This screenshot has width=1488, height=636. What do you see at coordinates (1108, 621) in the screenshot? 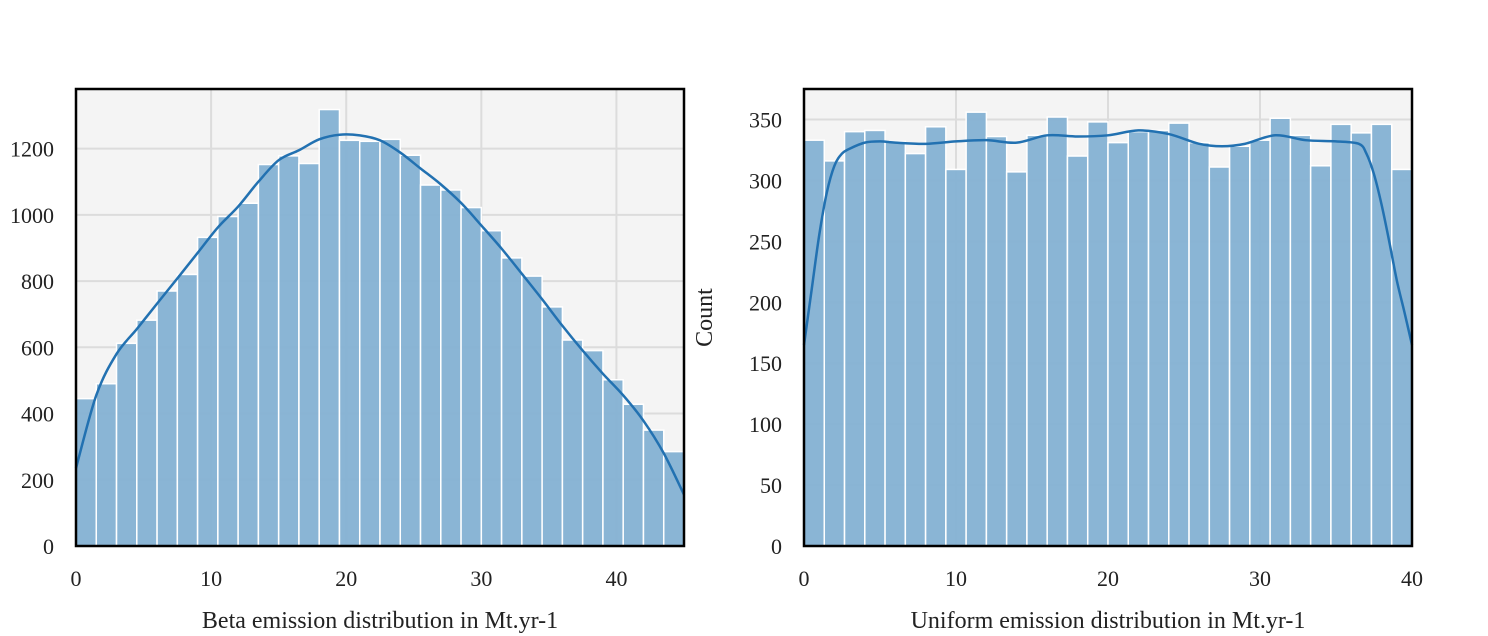
I see `x-axis-label: Uniform emission distribution in Mt.yr-1` at bounding box center [1108, 621].